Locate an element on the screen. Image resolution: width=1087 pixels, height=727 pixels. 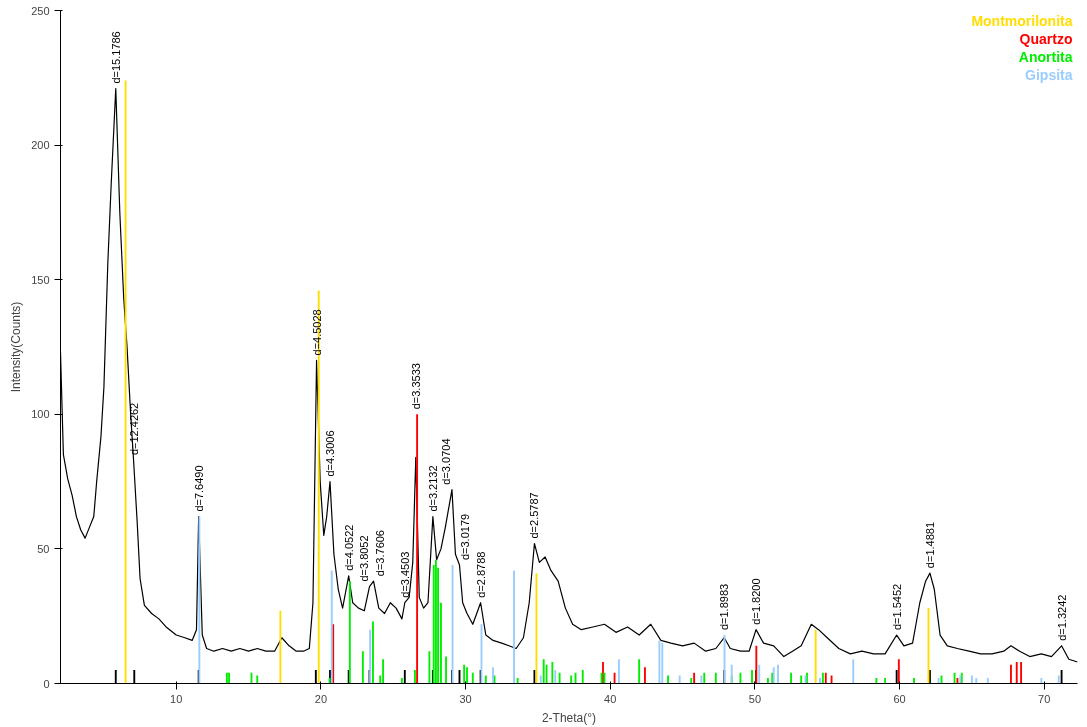
x-tick-label: 40 is located at coordinates (610, 698).